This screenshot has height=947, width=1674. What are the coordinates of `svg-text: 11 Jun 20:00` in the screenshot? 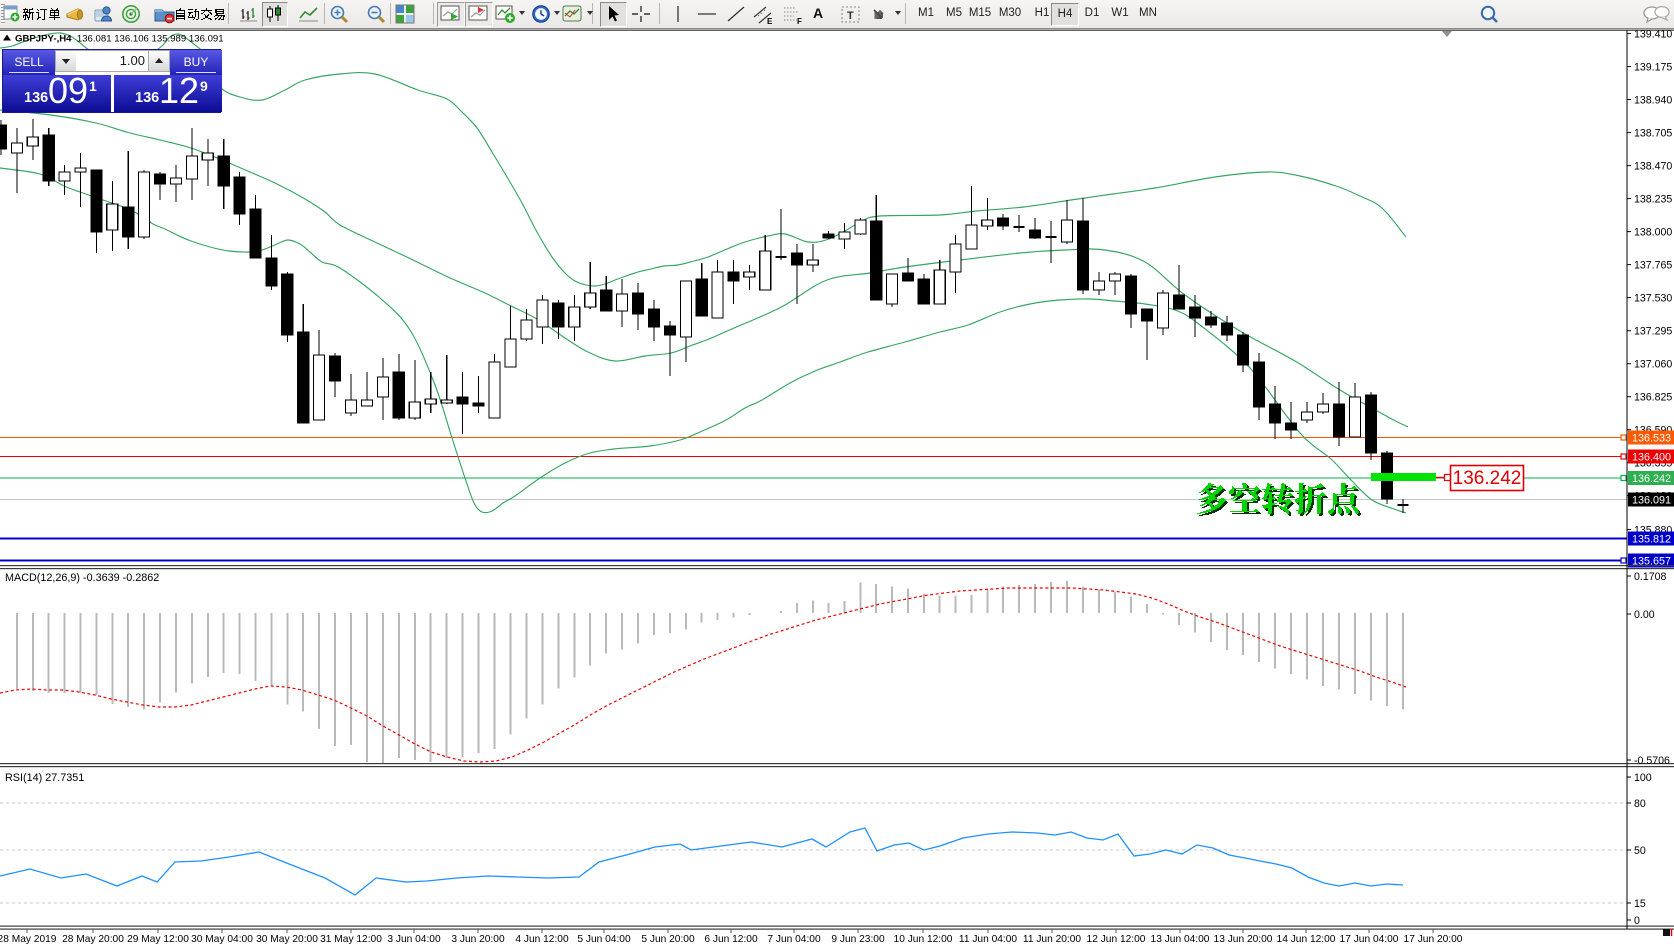 It's located at (1052, 939).